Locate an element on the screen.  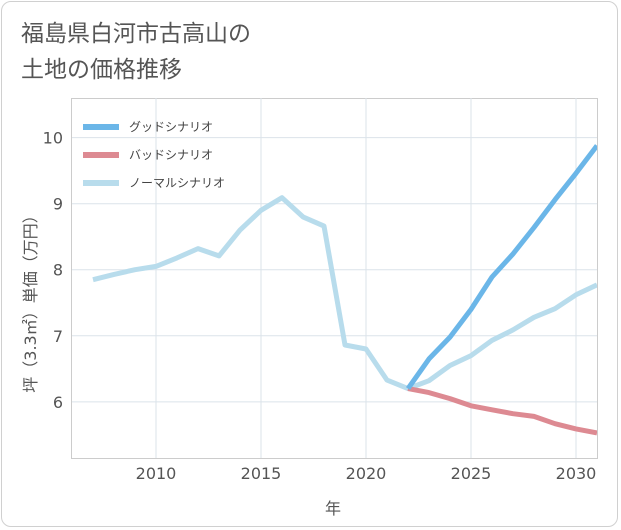
legend-good-label: グッドシナリオ is located at coordinates (171, 127).